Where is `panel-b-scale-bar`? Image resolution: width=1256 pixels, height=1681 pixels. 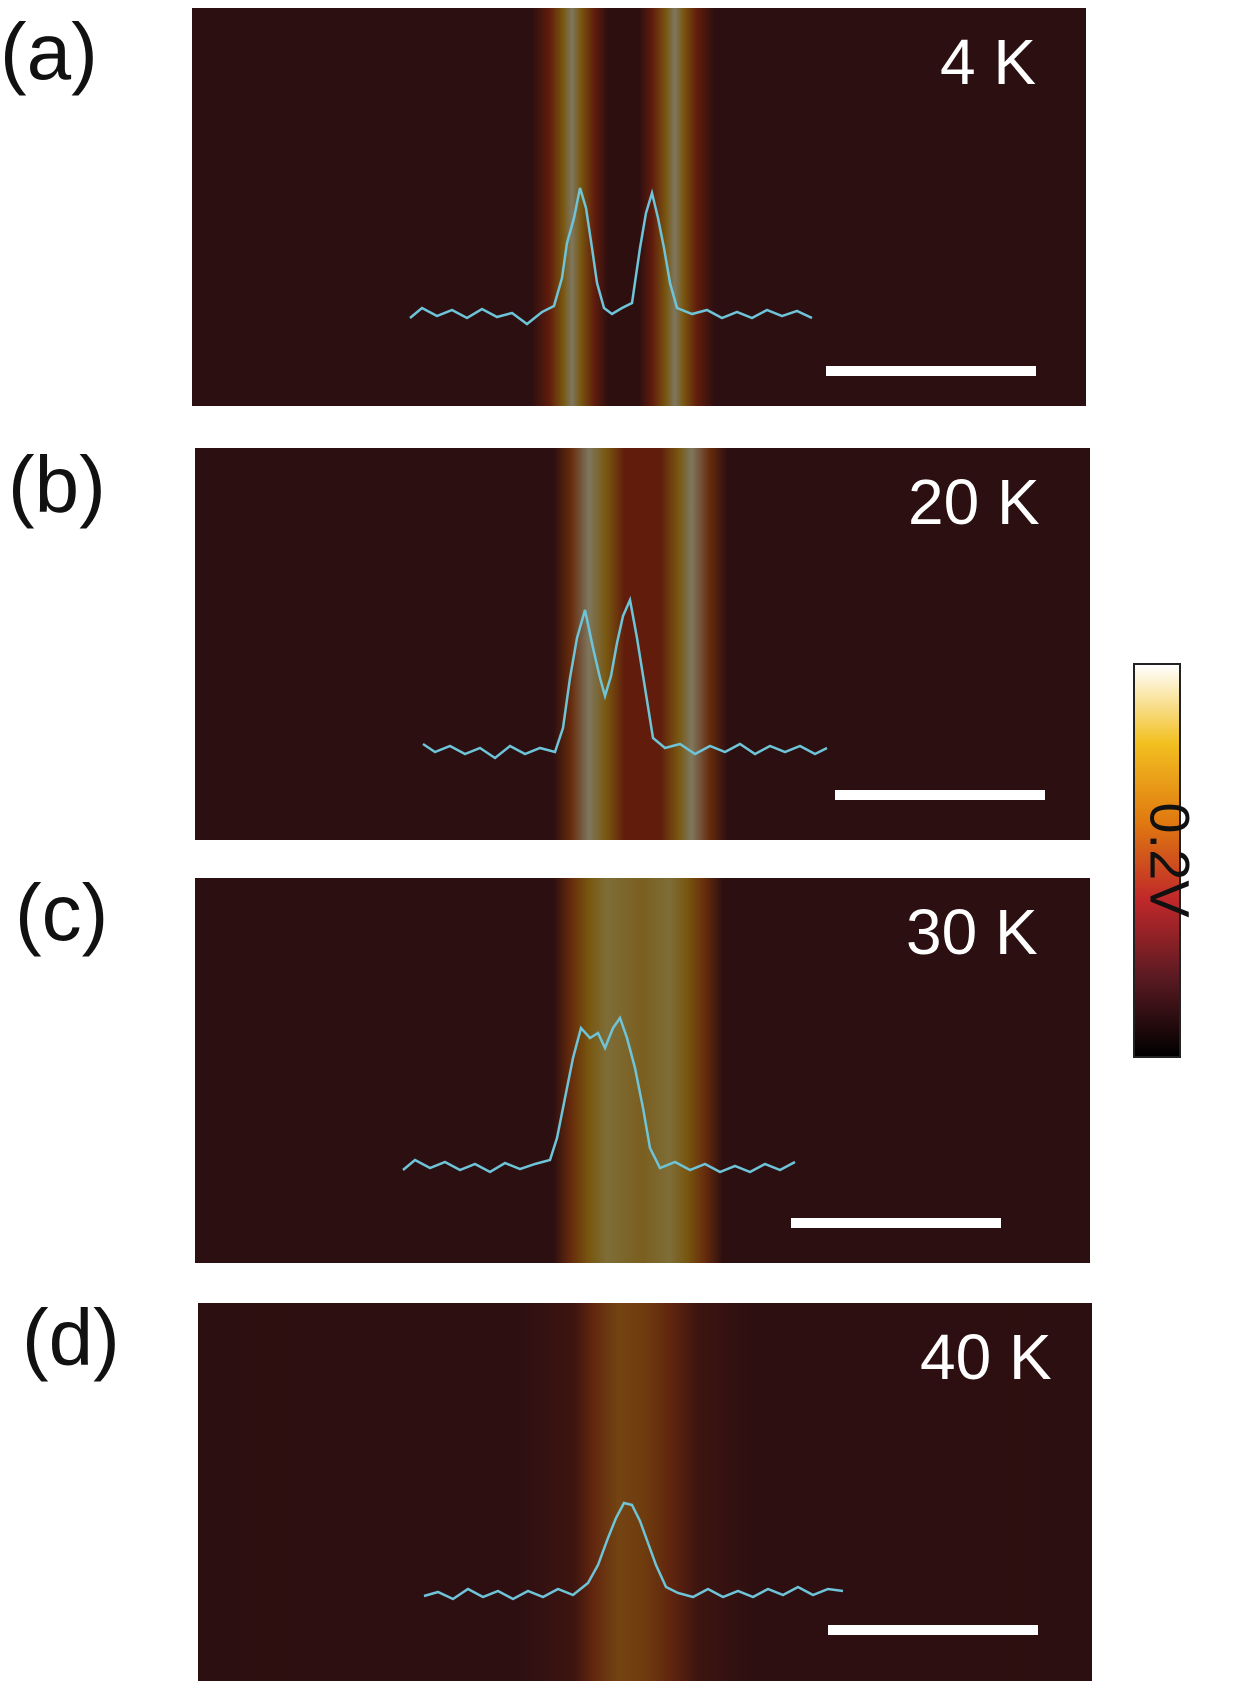
panel-b-scale-bar is located at coordinates (940, 795).